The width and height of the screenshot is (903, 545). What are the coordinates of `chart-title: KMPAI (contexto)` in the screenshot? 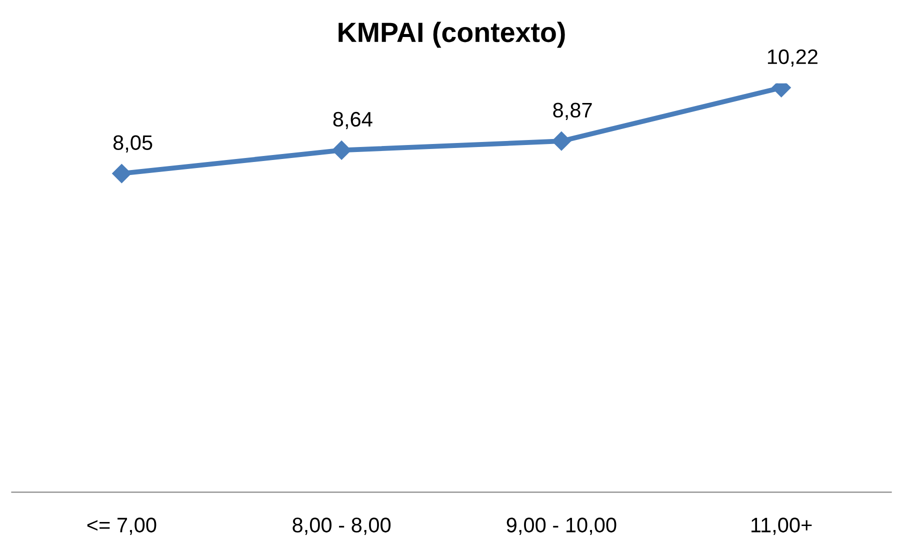 It's located at (451, 35).